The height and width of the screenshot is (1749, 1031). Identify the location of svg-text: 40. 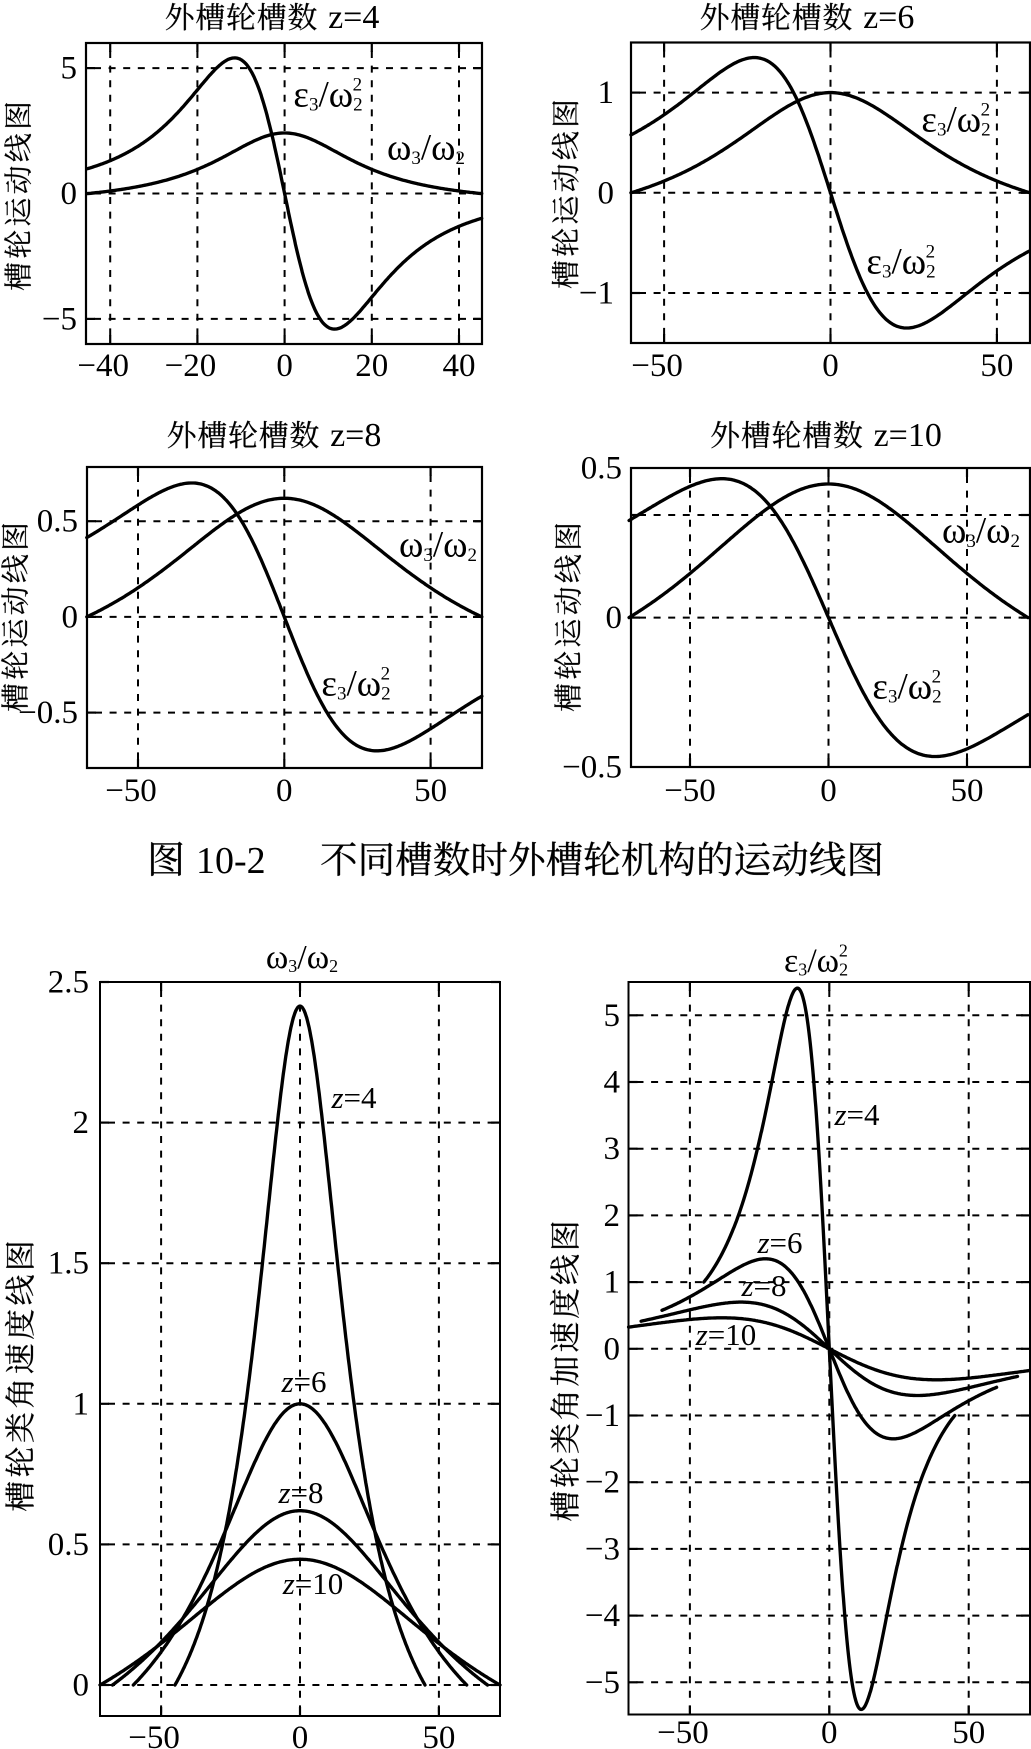
(459, 366).